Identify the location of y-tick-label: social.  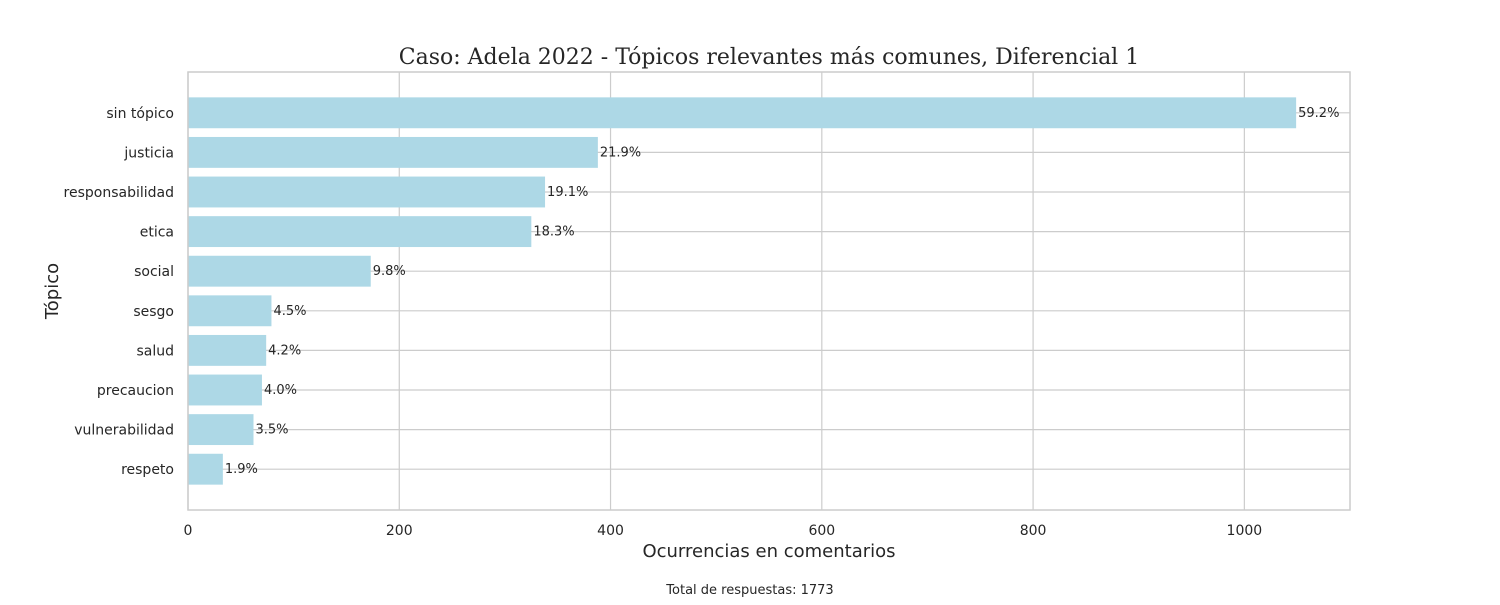
(154, 272).